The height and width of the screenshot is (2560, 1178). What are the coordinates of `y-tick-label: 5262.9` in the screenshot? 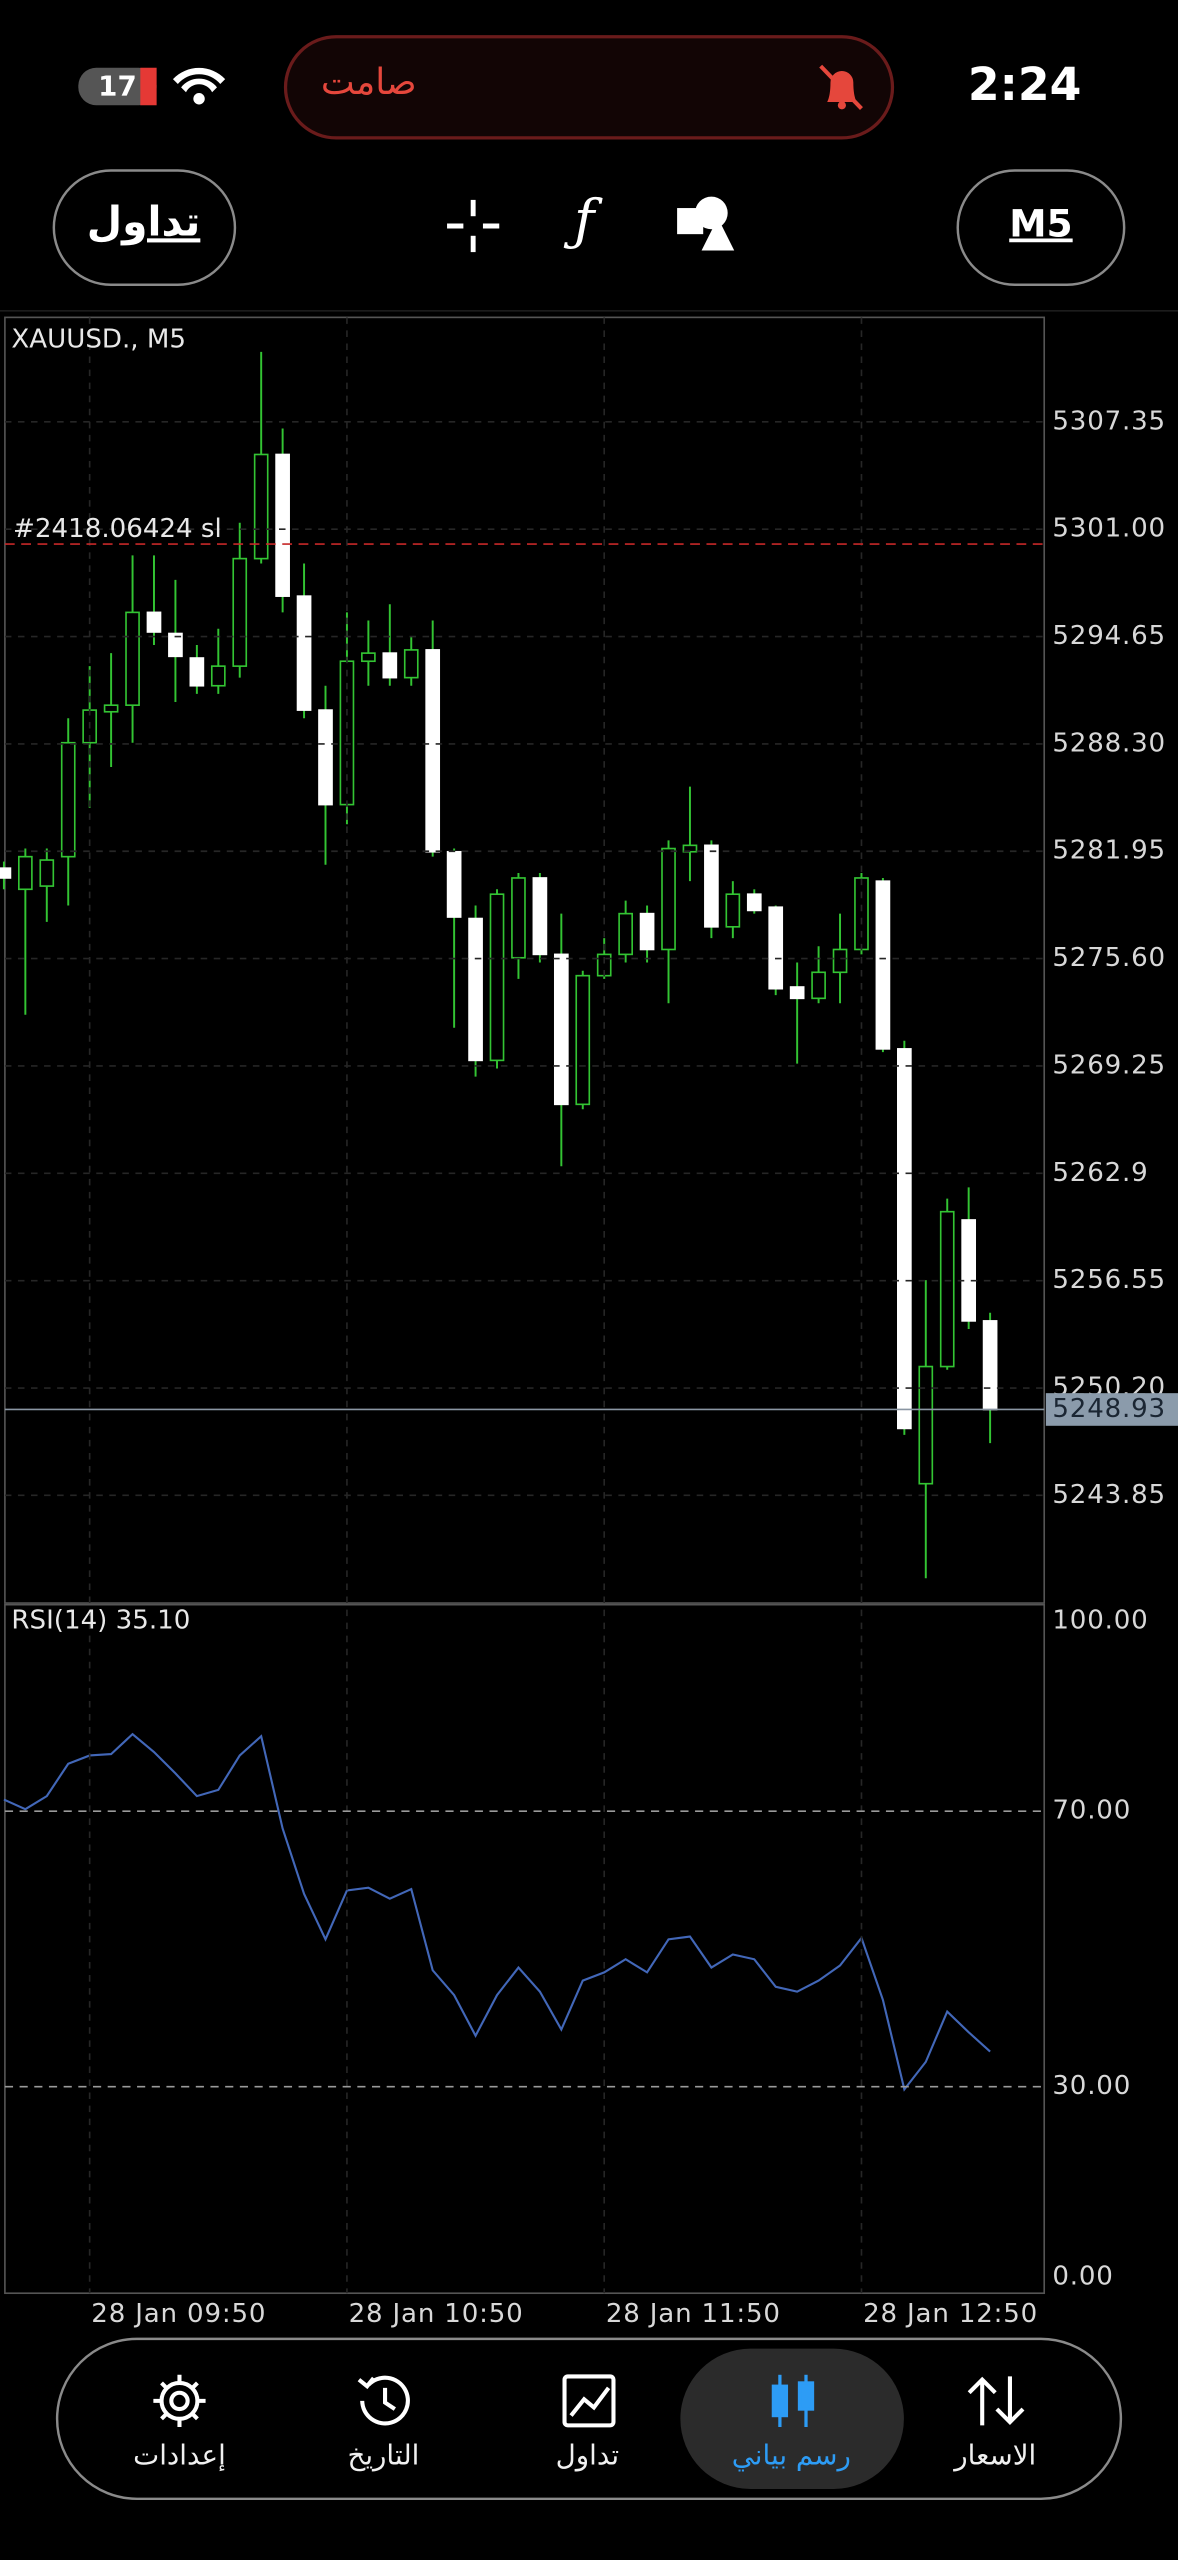 It's located at (1100, 1173).